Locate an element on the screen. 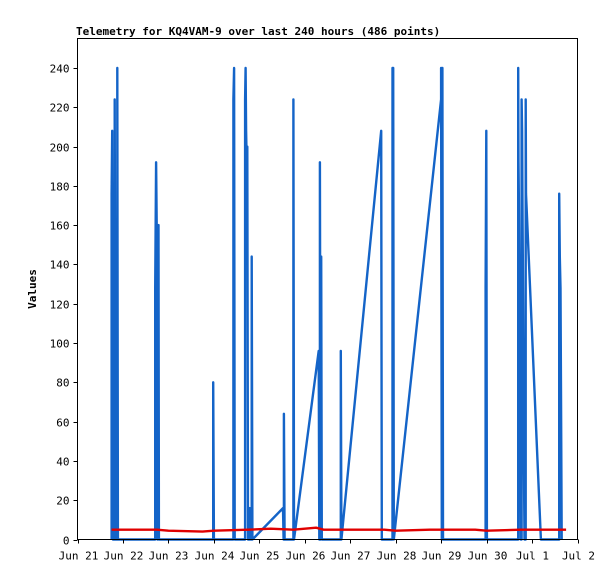 The height and width of the screenshot is (579, 615). y-tick-label: 240 is located at coordinates (60, 69).